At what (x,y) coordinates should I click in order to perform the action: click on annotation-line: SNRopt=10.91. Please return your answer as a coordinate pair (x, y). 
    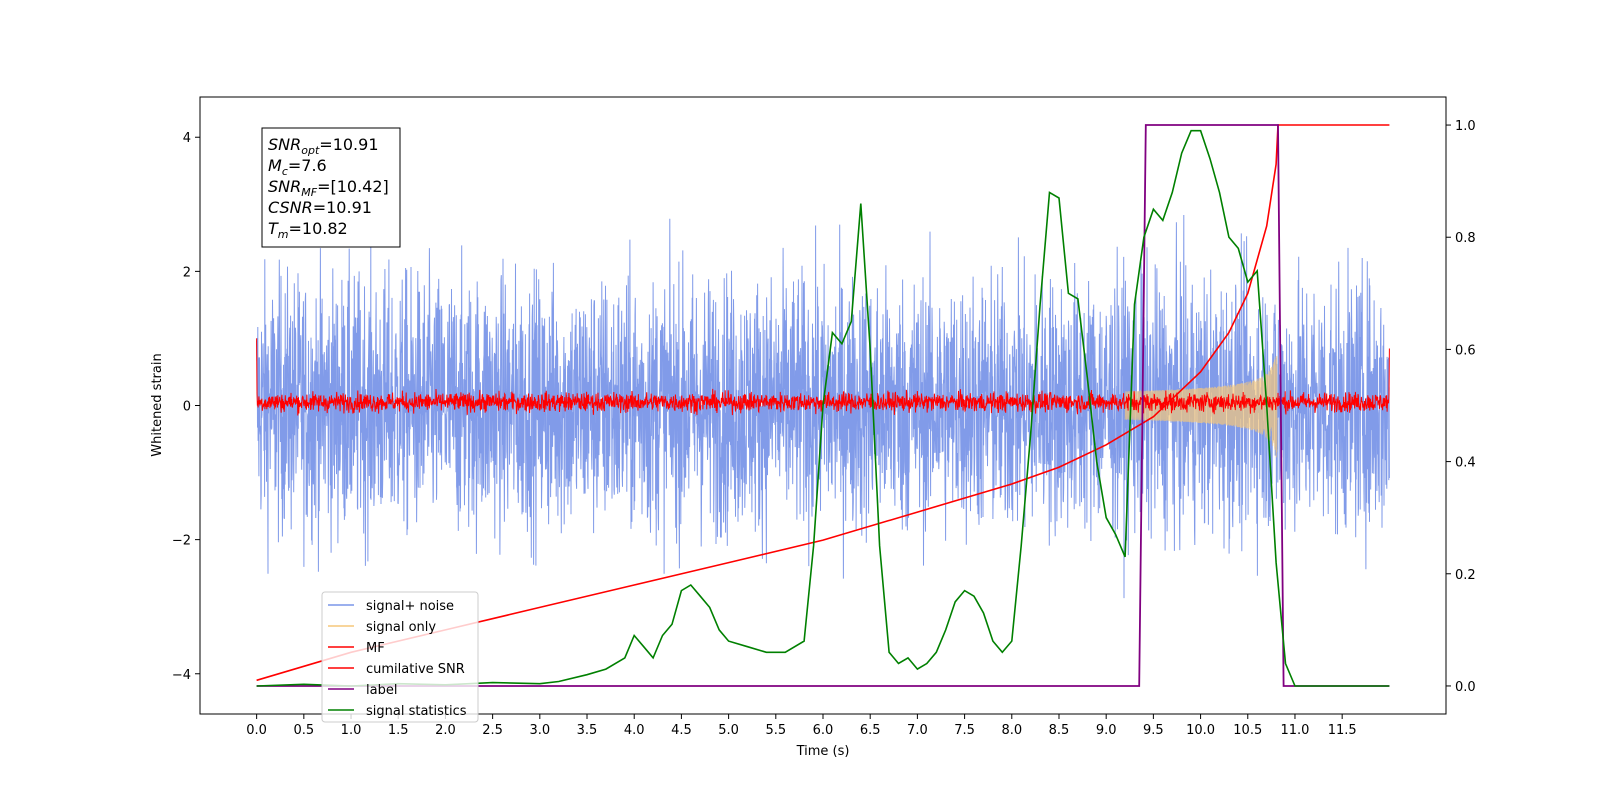
    Looking at the image, I should click on (323, 146).